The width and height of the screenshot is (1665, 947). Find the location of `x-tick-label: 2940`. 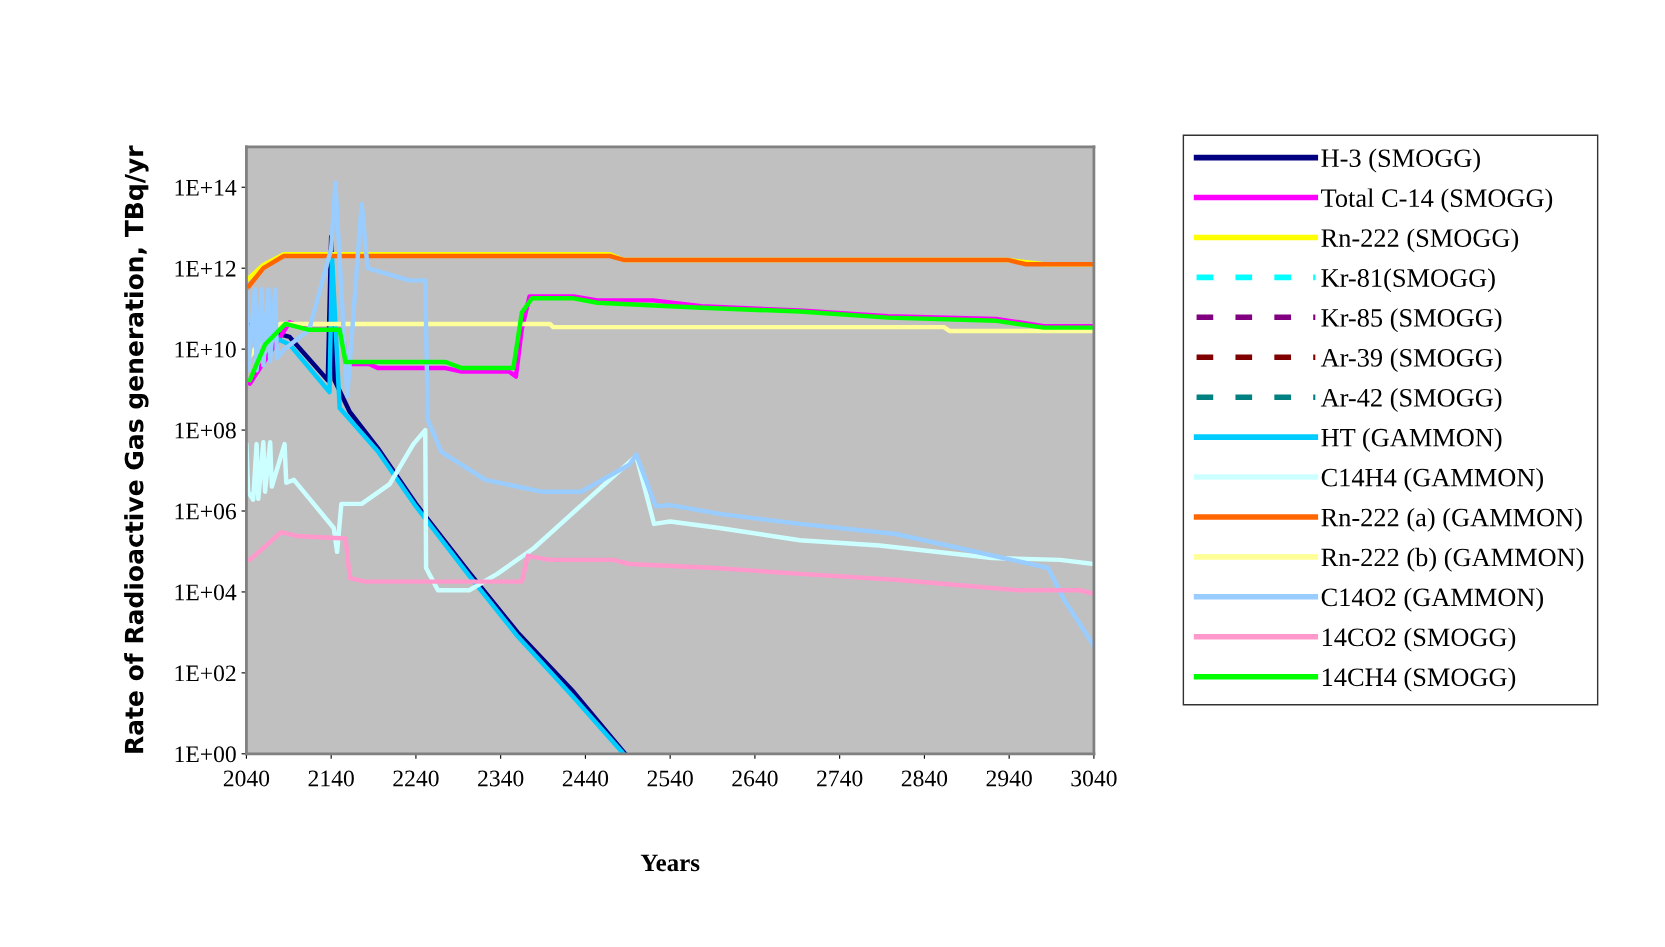

x-tick-label: 2940 is located at coordinates (1009, 778).